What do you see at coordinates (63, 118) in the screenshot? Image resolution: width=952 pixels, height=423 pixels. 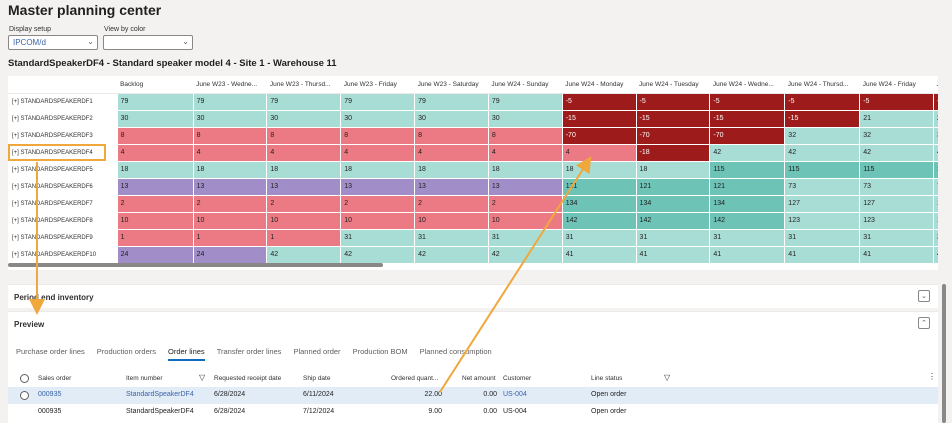 I see `grid-row-label: [+] STANDARDSPEAKERDF2` at bounding box center [63, 118].